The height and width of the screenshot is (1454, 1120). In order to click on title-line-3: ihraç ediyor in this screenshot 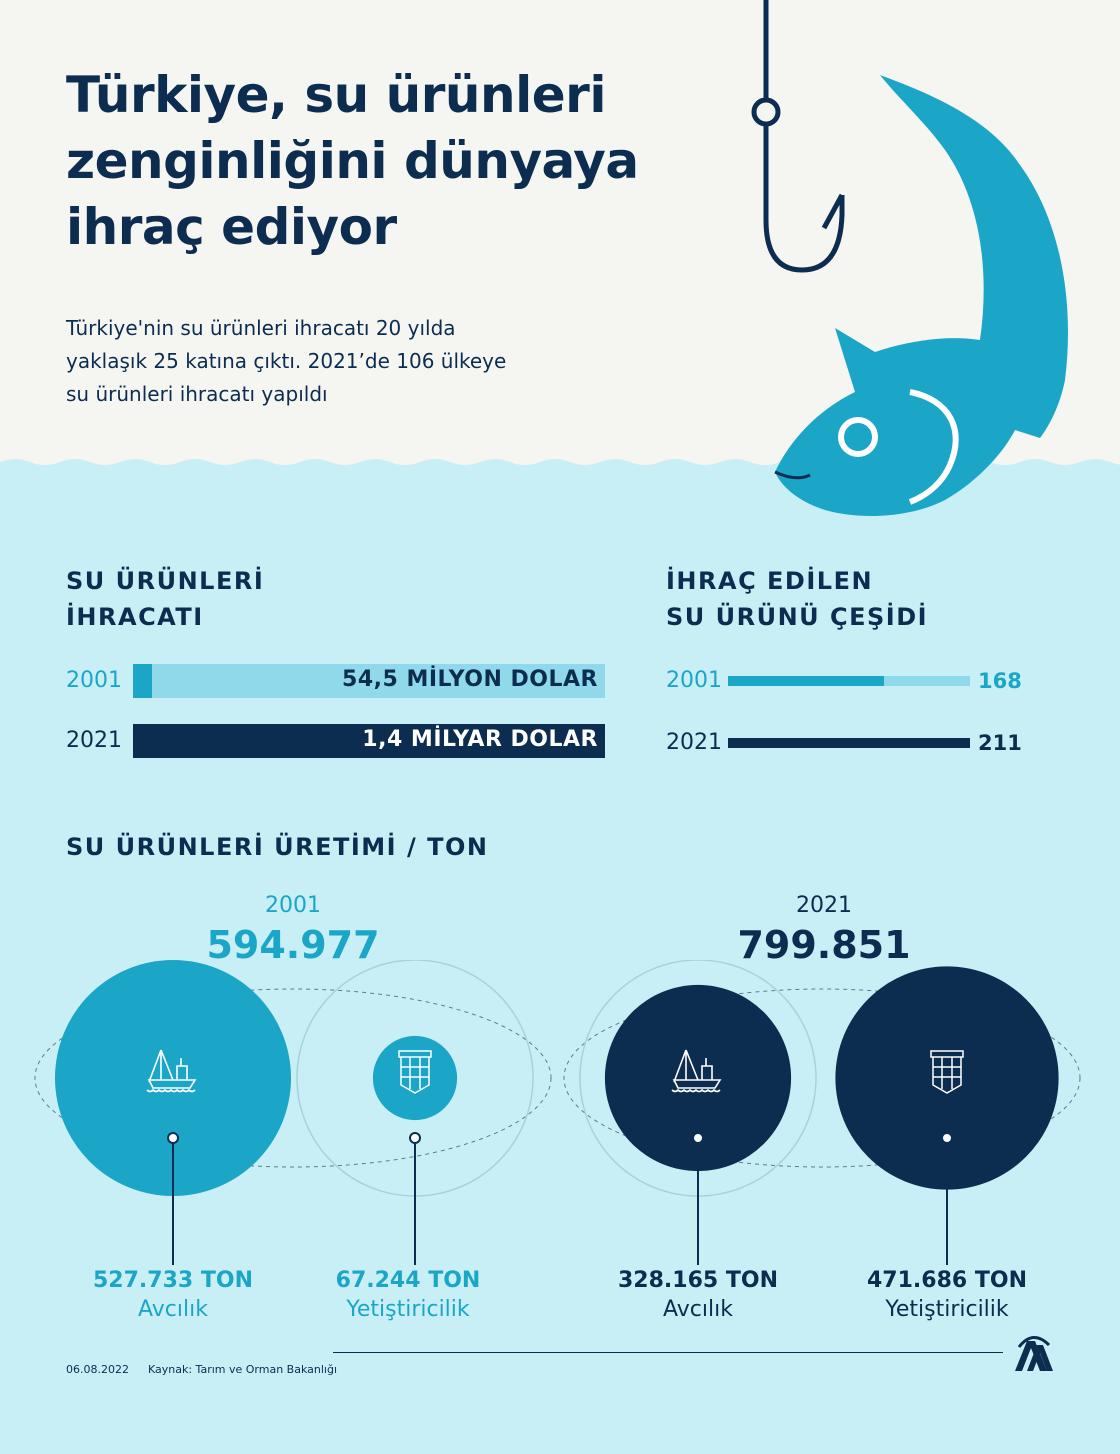, I will do `click(231, 227)`.